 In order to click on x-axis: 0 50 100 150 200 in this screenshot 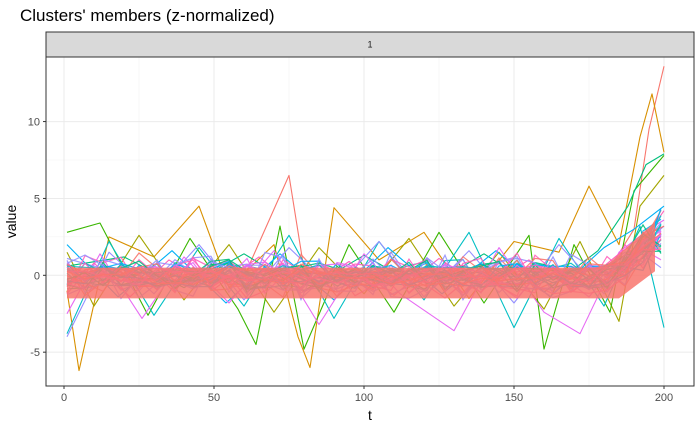, I will do `click(367, 395)`.